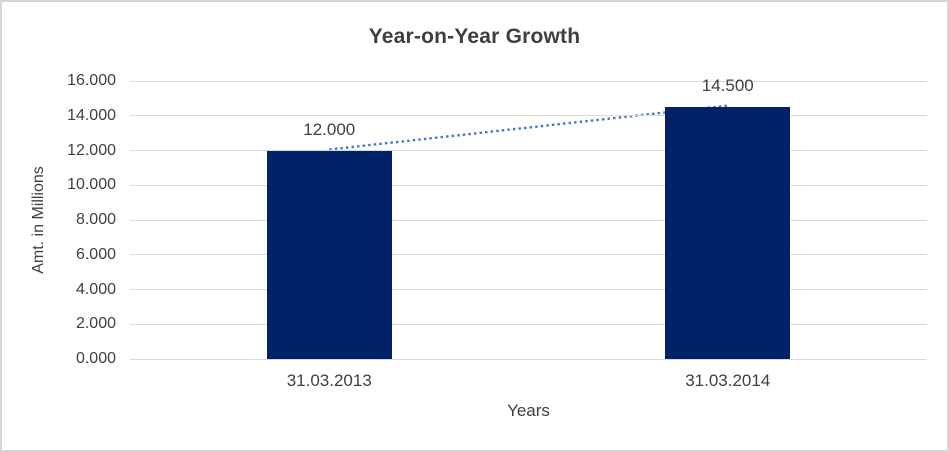 The image size is (949, 452). I want to click on x-tick-label: 31.03.2014, so click(728, 380).